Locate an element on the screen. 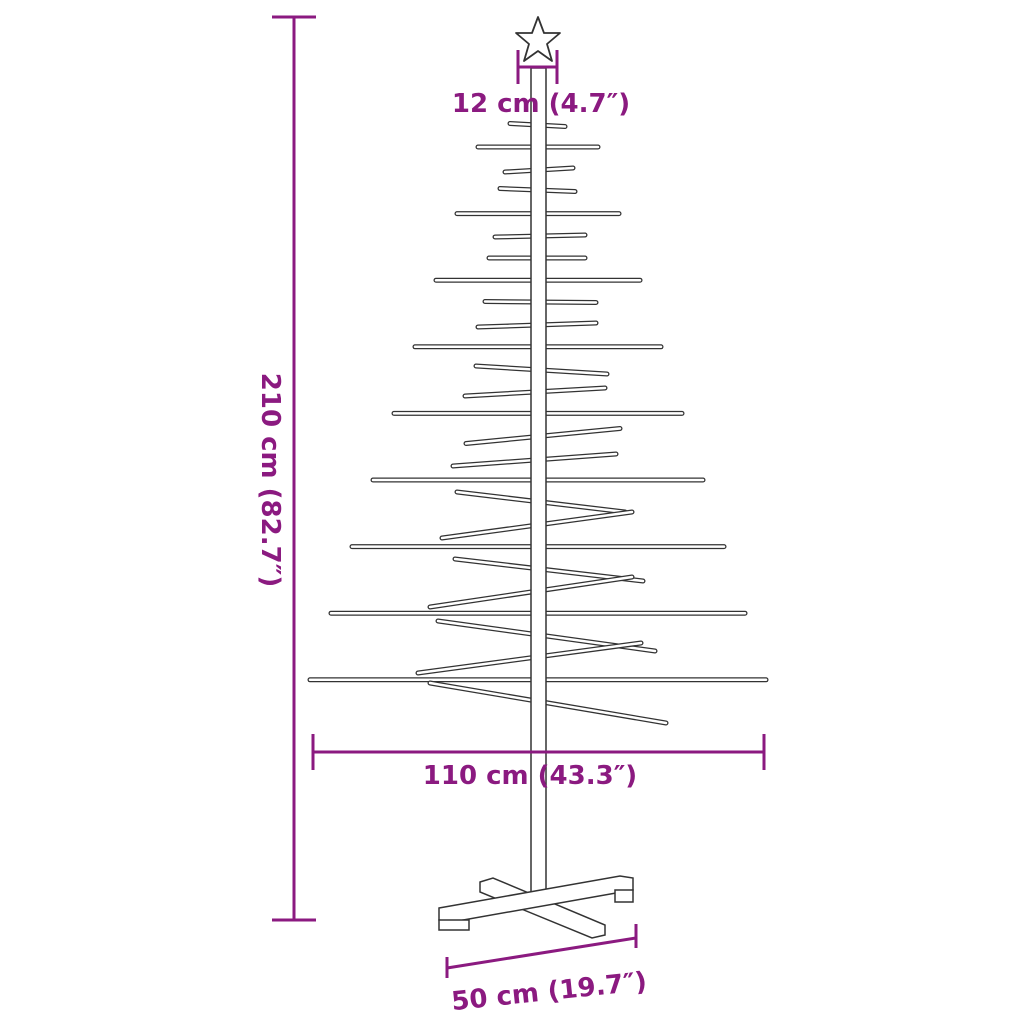 This screenshot has width=1024, height=1024. base-width-label: 50 cm (19.7″) is located at coordinates (549, 992).